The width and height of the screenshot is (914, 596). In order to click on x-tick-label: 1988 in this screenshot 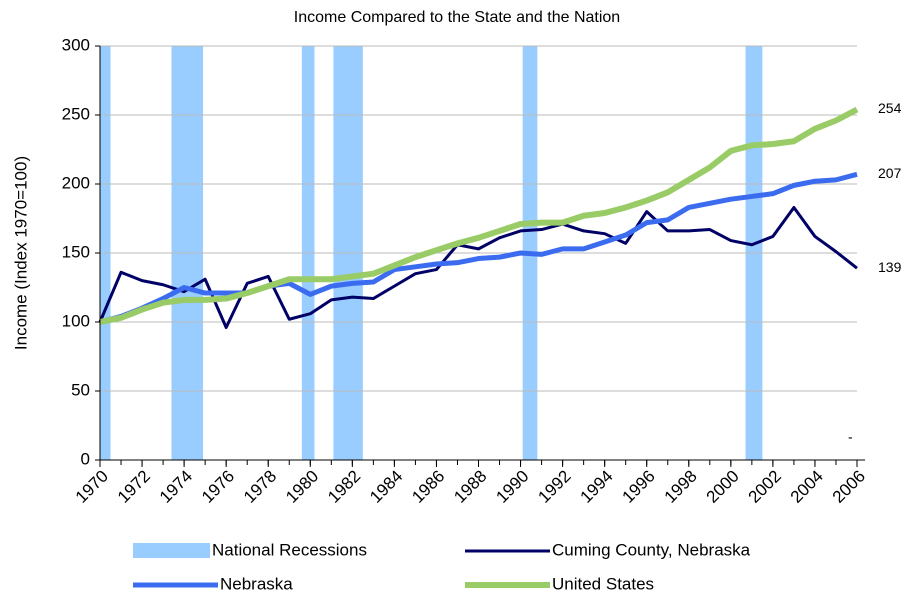, I will do `click(470, 487)`.